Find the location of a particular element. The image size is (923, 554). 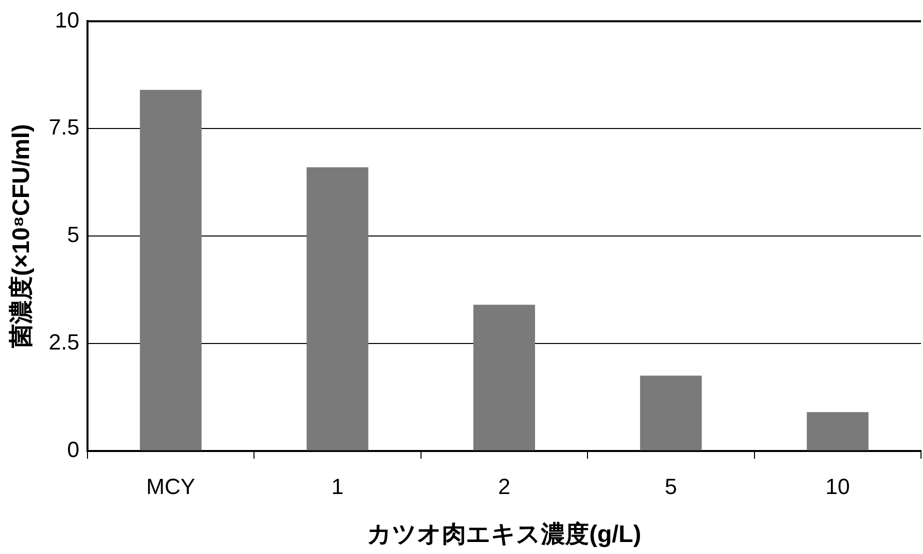

y-tick-label: 2.5 is located at coordinates (64, 341).